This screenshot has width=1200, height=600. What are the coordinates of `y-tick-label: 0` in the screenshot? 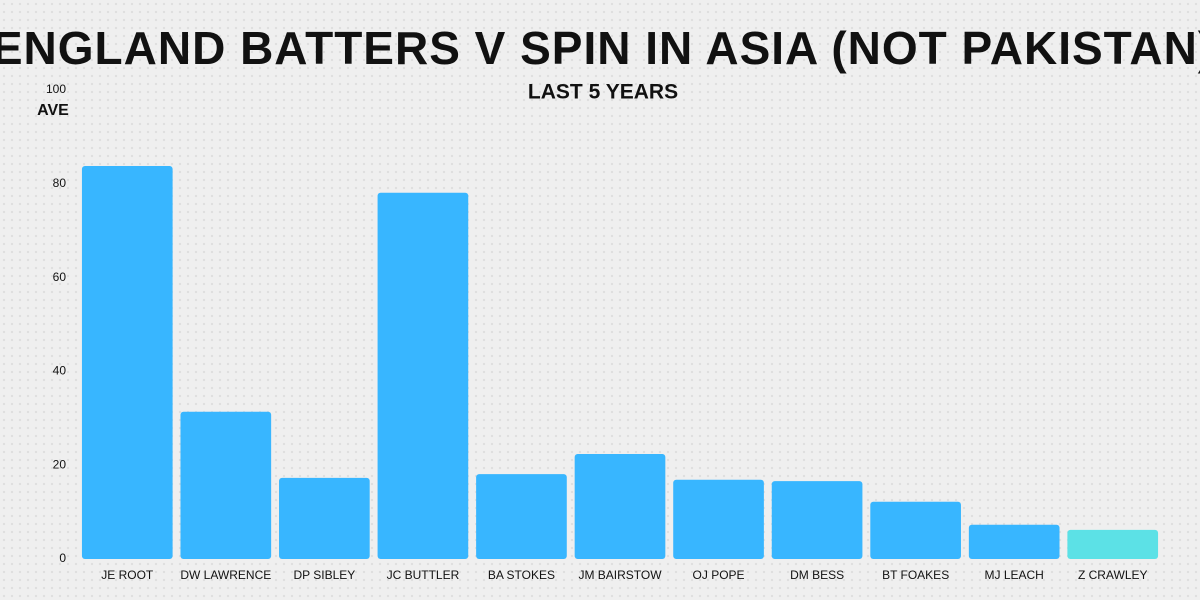 It's located at (62, 558).